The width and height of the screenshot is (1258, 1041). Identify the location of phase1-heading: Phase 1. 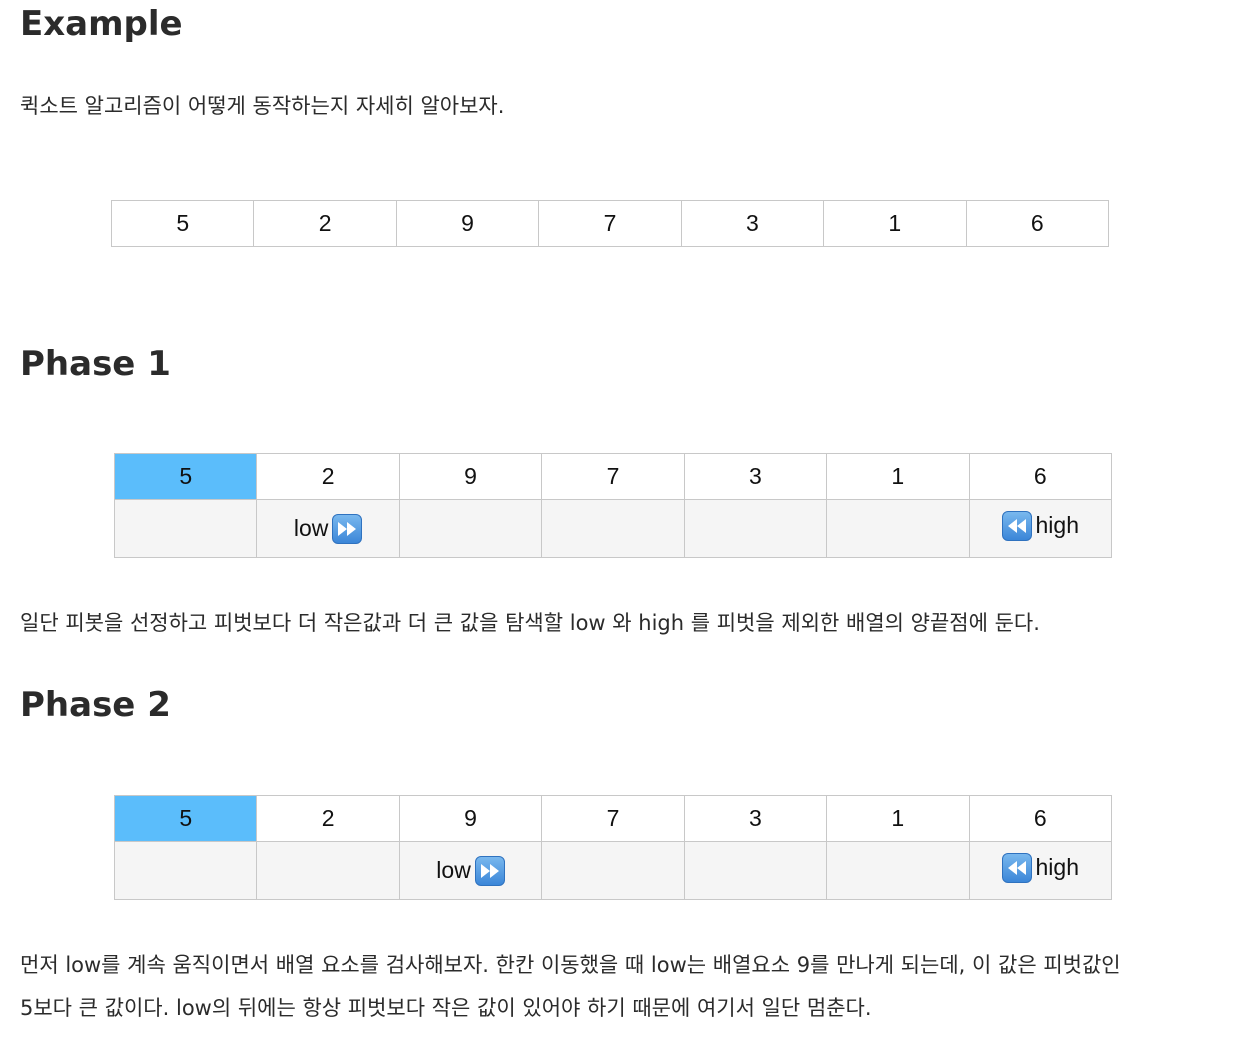
(95, 364).